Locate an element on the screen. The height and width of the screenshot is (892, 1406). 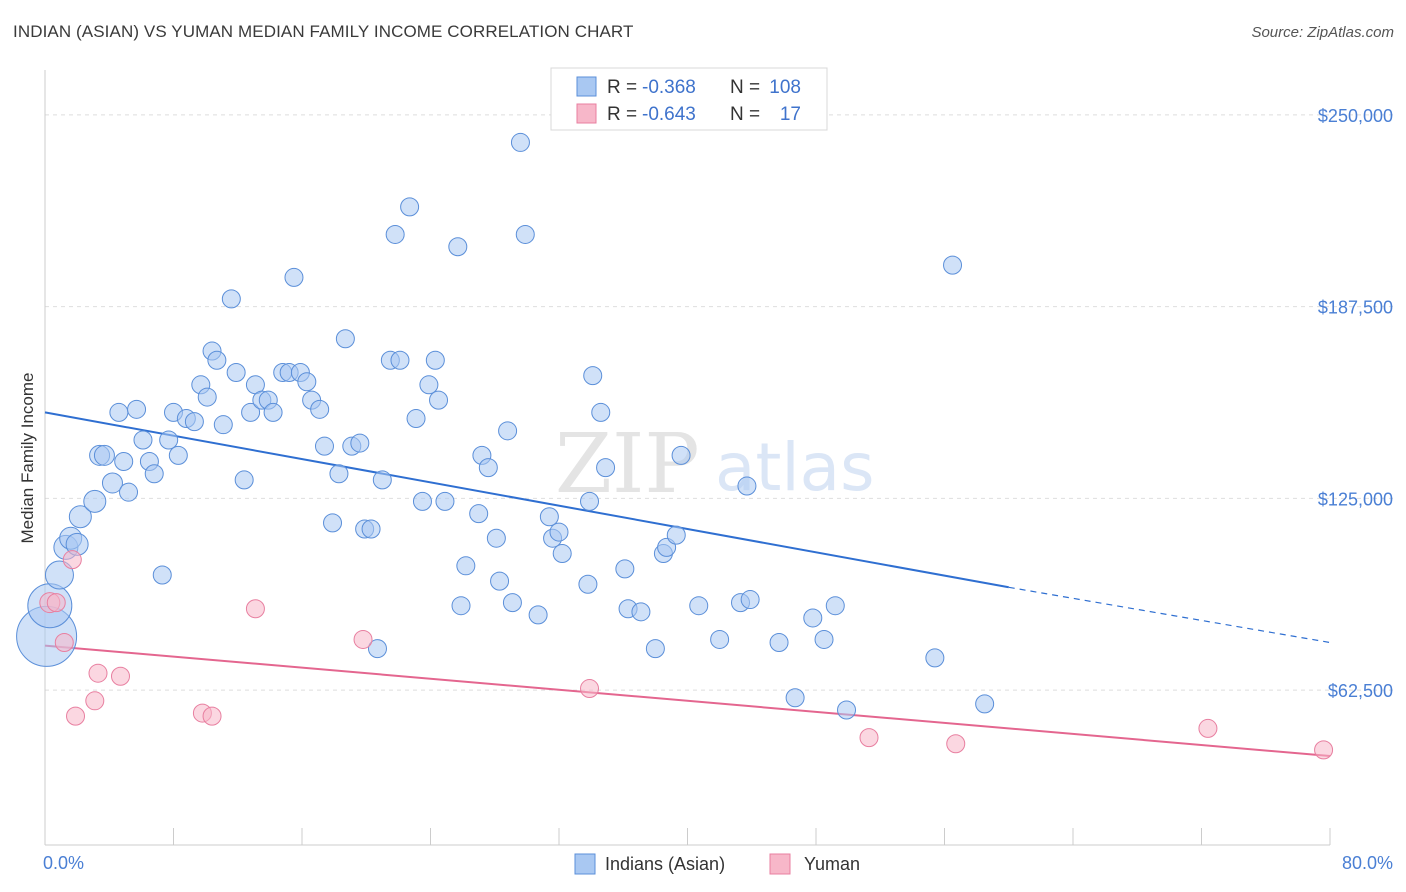
legend-swatch-pink is located at coordinates (586, 113).